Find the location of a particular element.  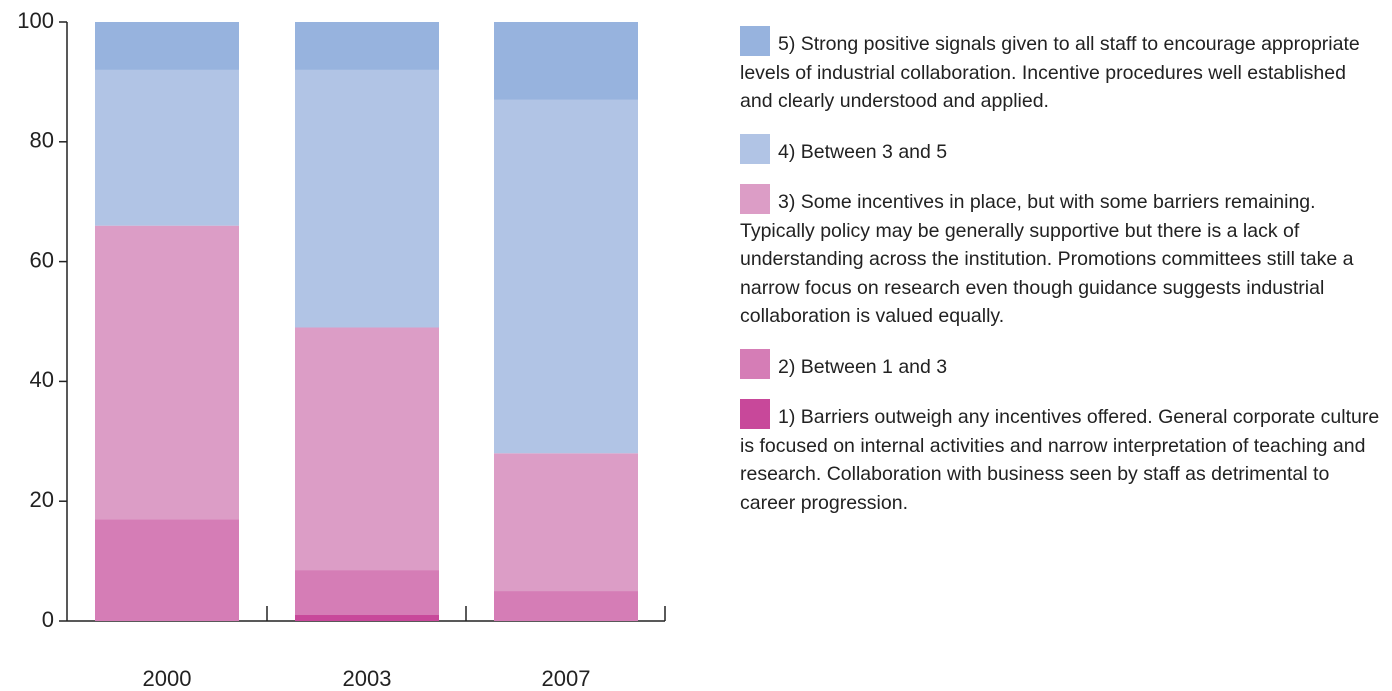

x-tick-label: 2007 is located at coordinates (566, 678).